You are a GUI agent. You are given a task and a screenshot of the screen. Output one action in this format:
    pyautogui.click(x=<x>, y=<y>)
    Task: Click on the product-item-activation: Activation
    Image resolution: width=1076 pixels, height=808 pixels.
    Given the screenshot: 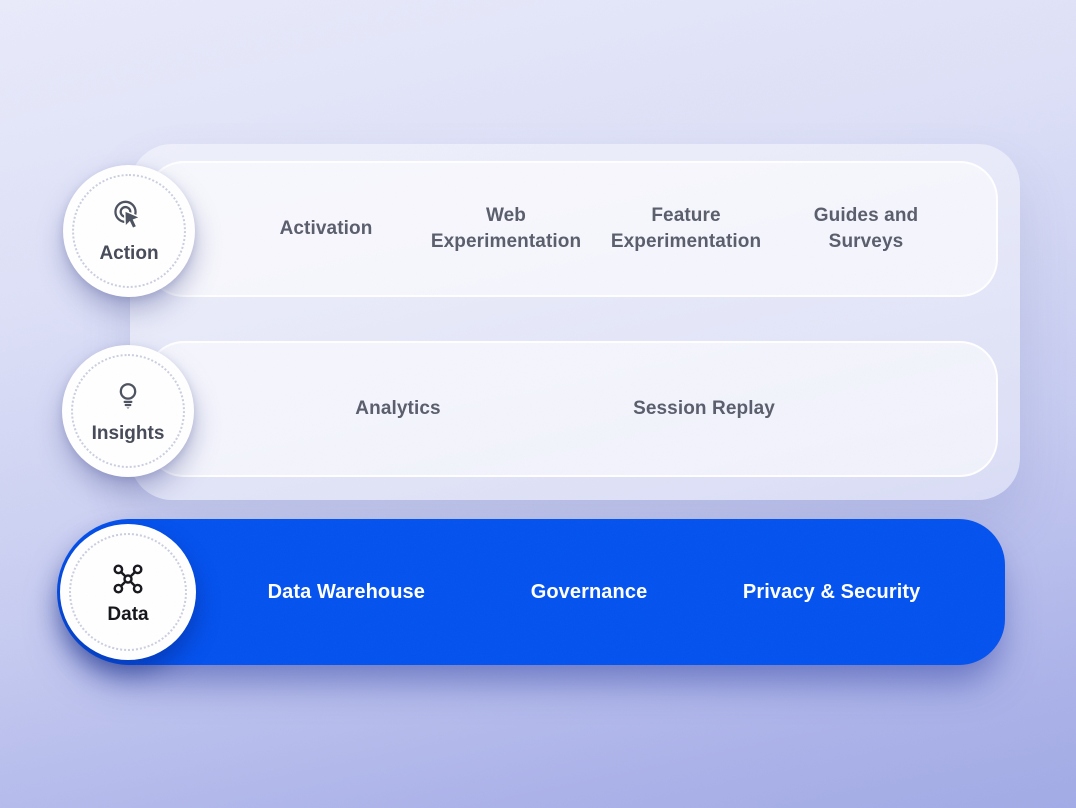 What is the action you would take?
    pyautogui.click(x=326, y=229)
    